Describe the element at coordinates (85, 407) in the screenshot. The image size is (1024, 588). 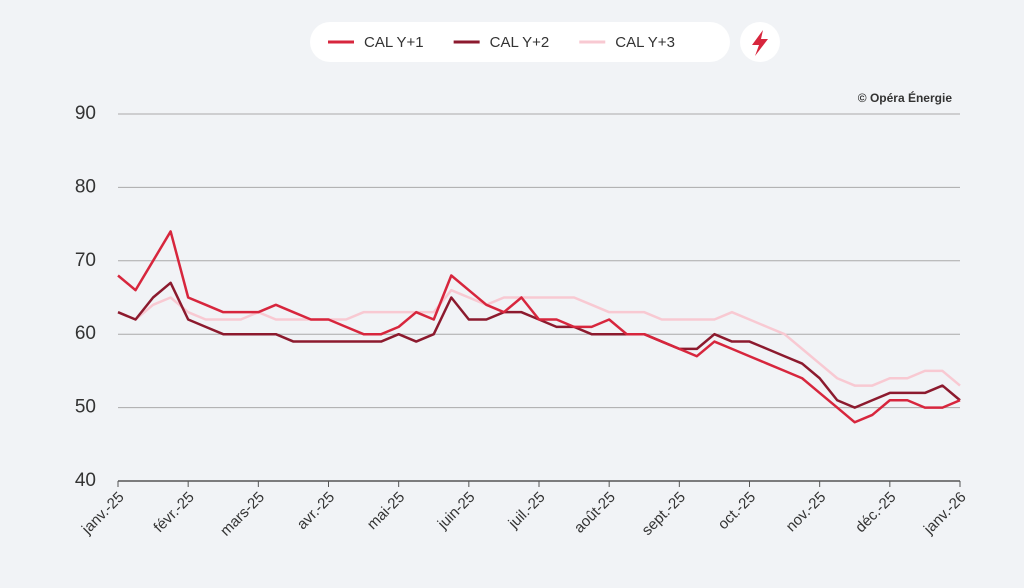
I see `y-tick-label: 50` at that location.